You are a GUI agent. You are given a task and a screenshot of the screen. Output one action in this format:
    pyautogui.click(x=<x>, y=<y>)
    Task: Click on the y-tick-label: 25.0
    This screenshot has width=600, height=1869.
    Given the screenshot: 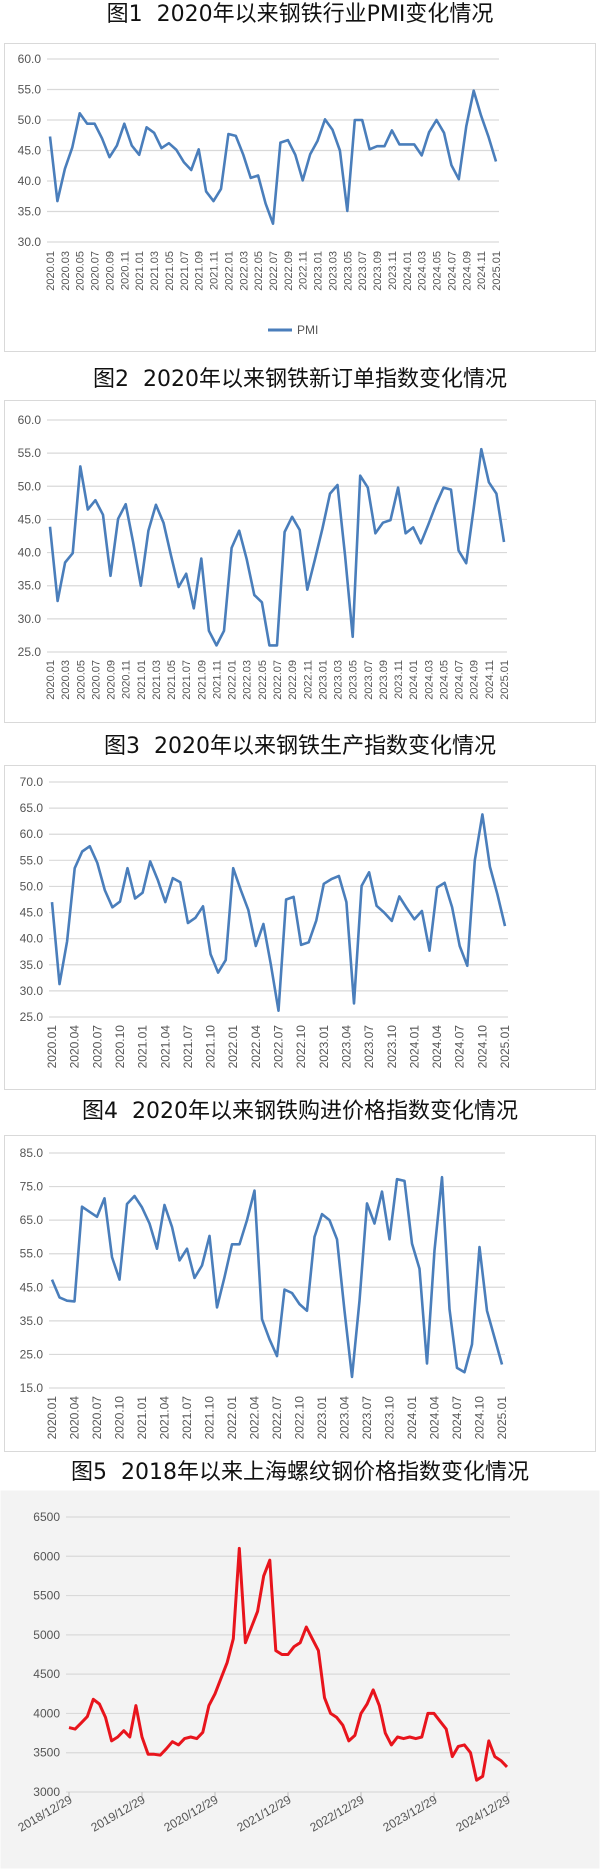 What is the action you would take?
    pyautogui.click(x=32, y=1017)
    